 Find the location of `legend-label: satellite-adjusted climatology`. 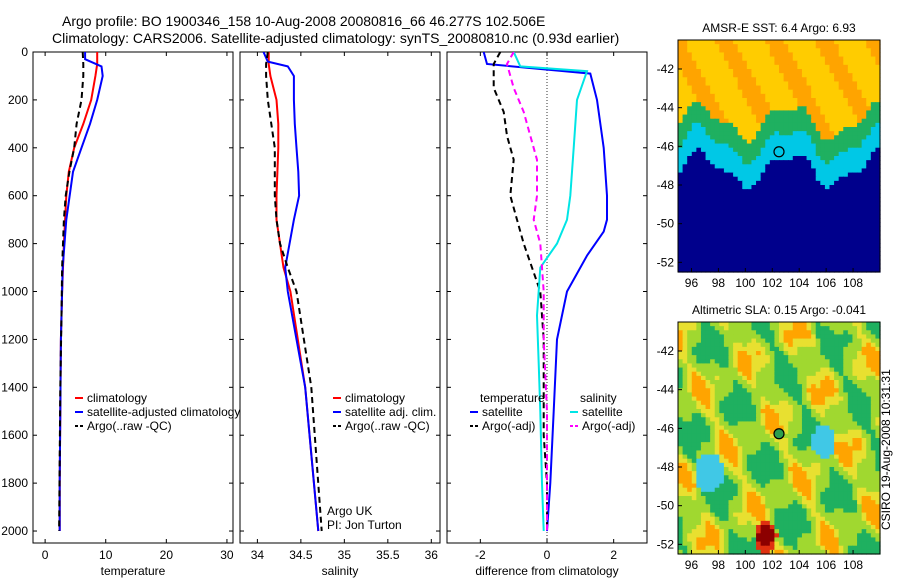

legend-label: satellite-adjusted climatology is located at coordinates (163, 412).